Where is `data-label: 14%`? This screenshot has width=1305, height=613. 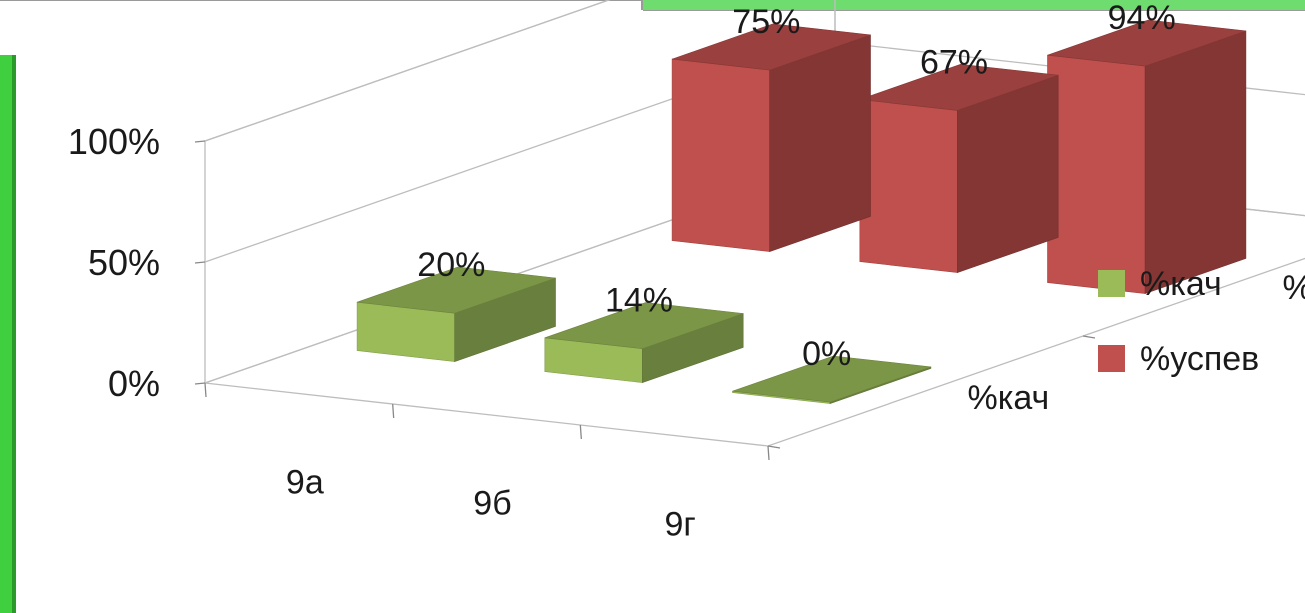 data-label: 14% is located at coordinates (639, 301).